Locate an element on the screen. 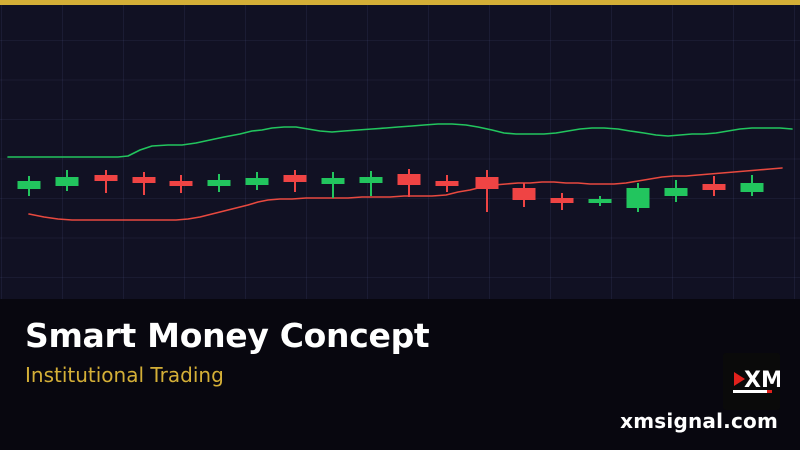  logo-wordmark: XM is located at coordinates (762, 380).